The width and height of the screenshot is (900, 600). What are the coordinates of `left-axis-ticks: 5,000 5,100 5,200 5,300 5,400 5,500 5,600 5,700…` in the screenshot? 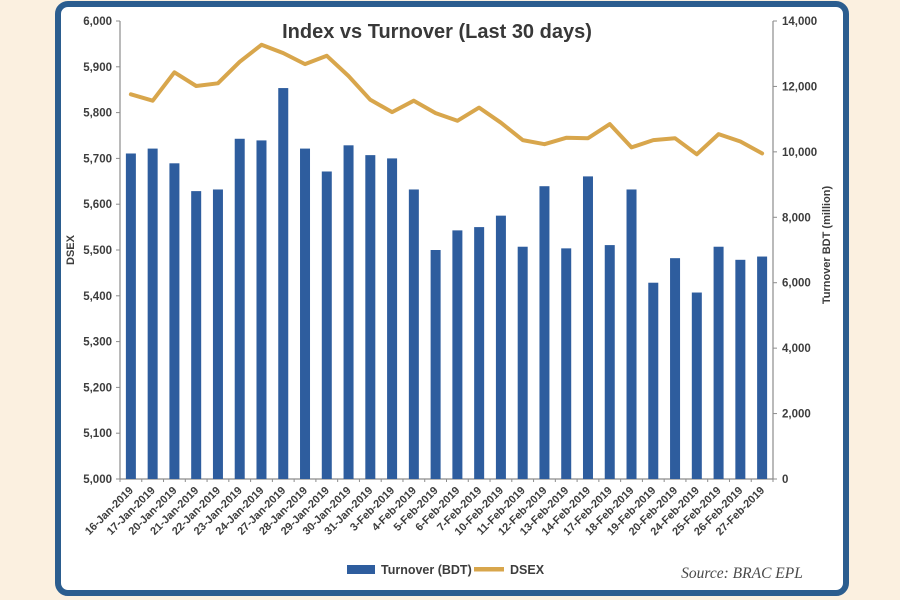 It's located at (101, 251).